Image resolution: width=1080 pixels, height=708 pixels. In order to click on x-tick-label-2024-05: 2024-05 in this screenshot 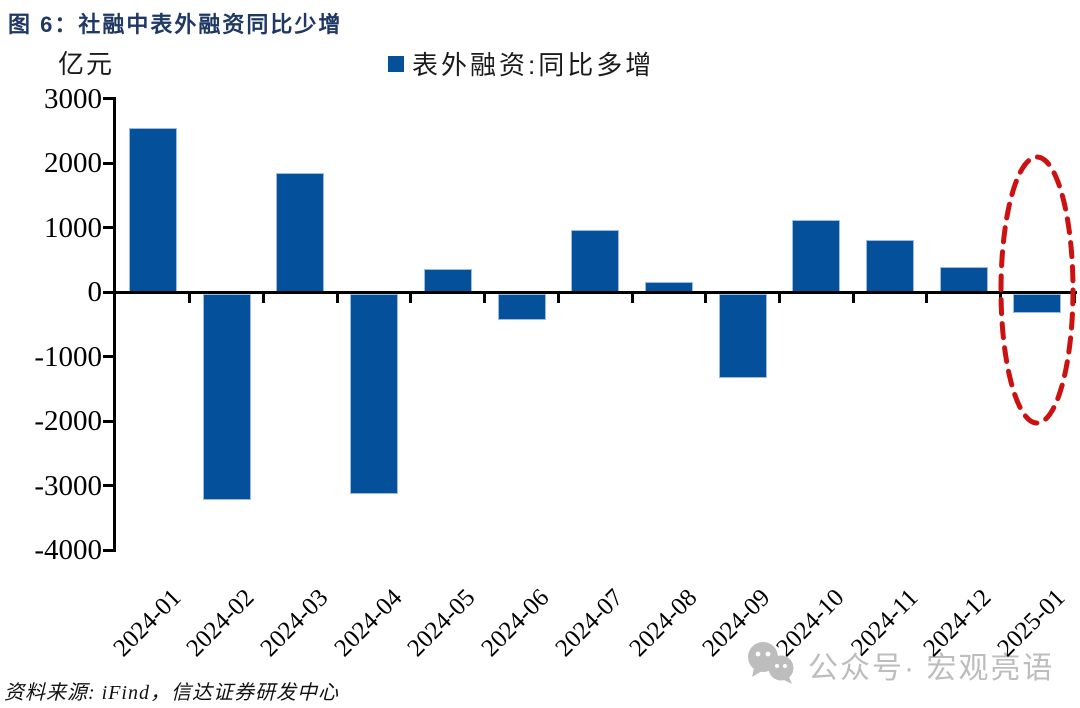, I will do `click(441, 623)`.